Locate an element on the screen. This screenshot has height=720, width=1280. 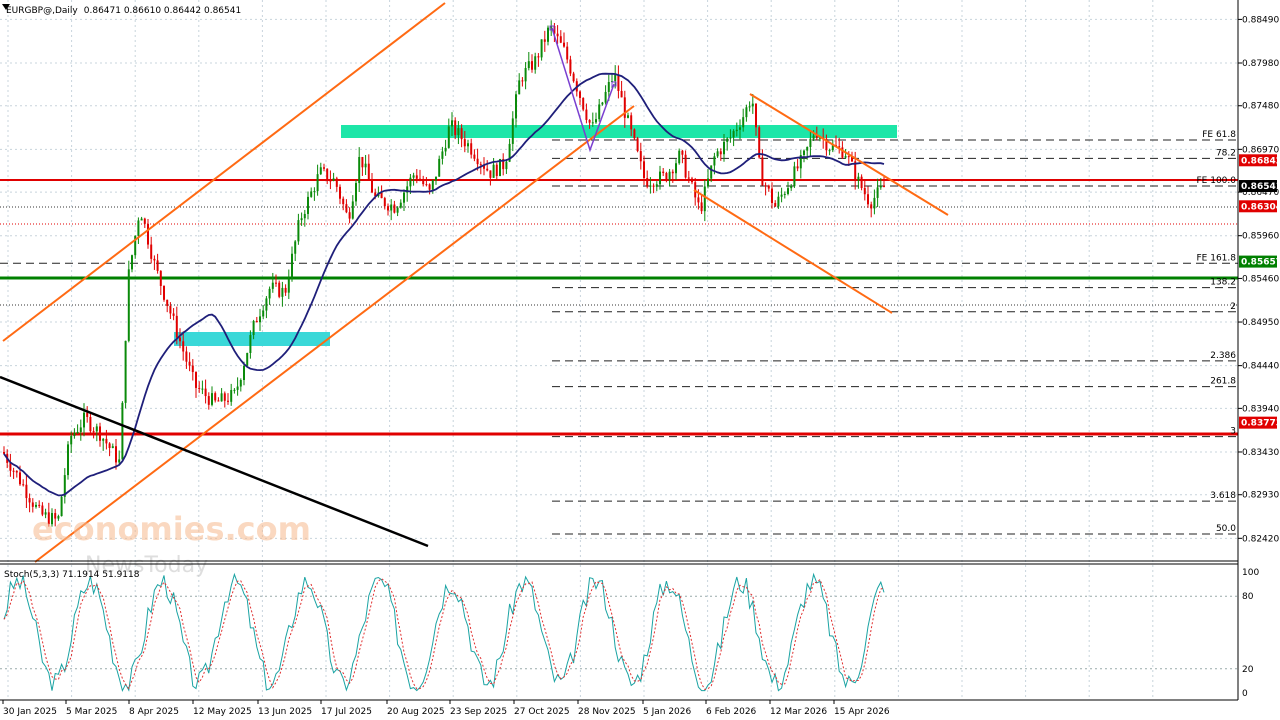
stoch-tick-label: 0 is located at coordinates (1245, 694).